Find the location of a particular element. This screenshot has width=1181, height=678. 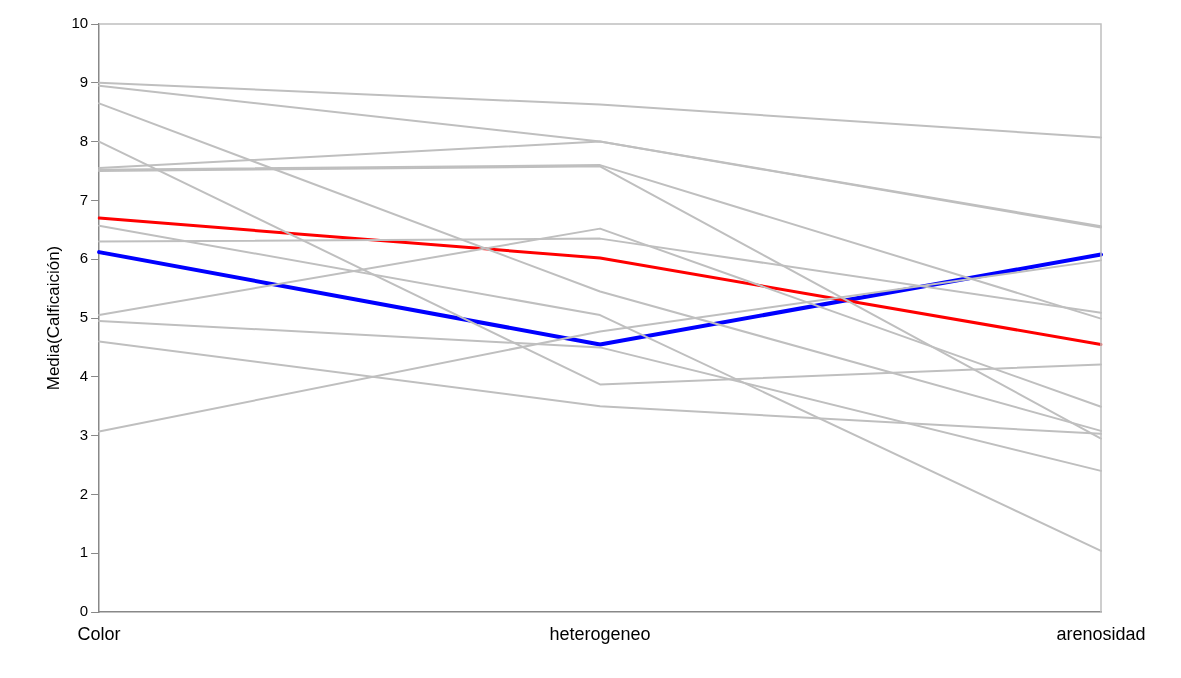

y-tick-label: 1 is located at coordinates (84, 552).